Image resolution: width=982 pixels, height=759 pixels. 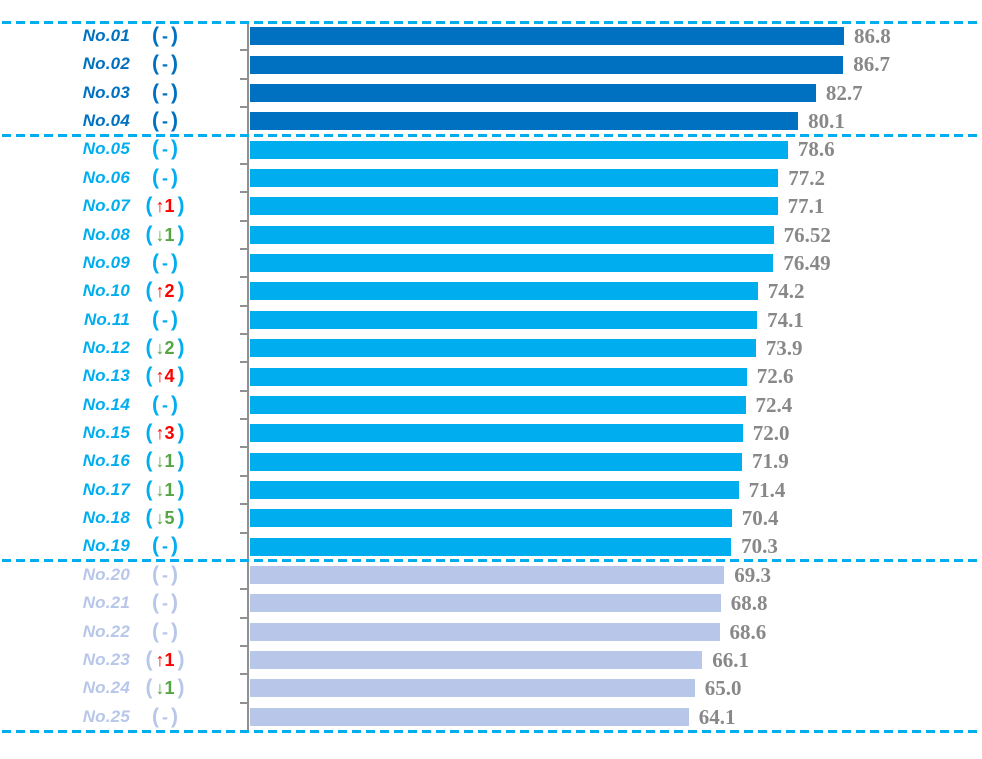 What do you see at coordinates (491, 22) in the screenshot?
I see `group-separator-line-top` at bounding box center [491, 22].